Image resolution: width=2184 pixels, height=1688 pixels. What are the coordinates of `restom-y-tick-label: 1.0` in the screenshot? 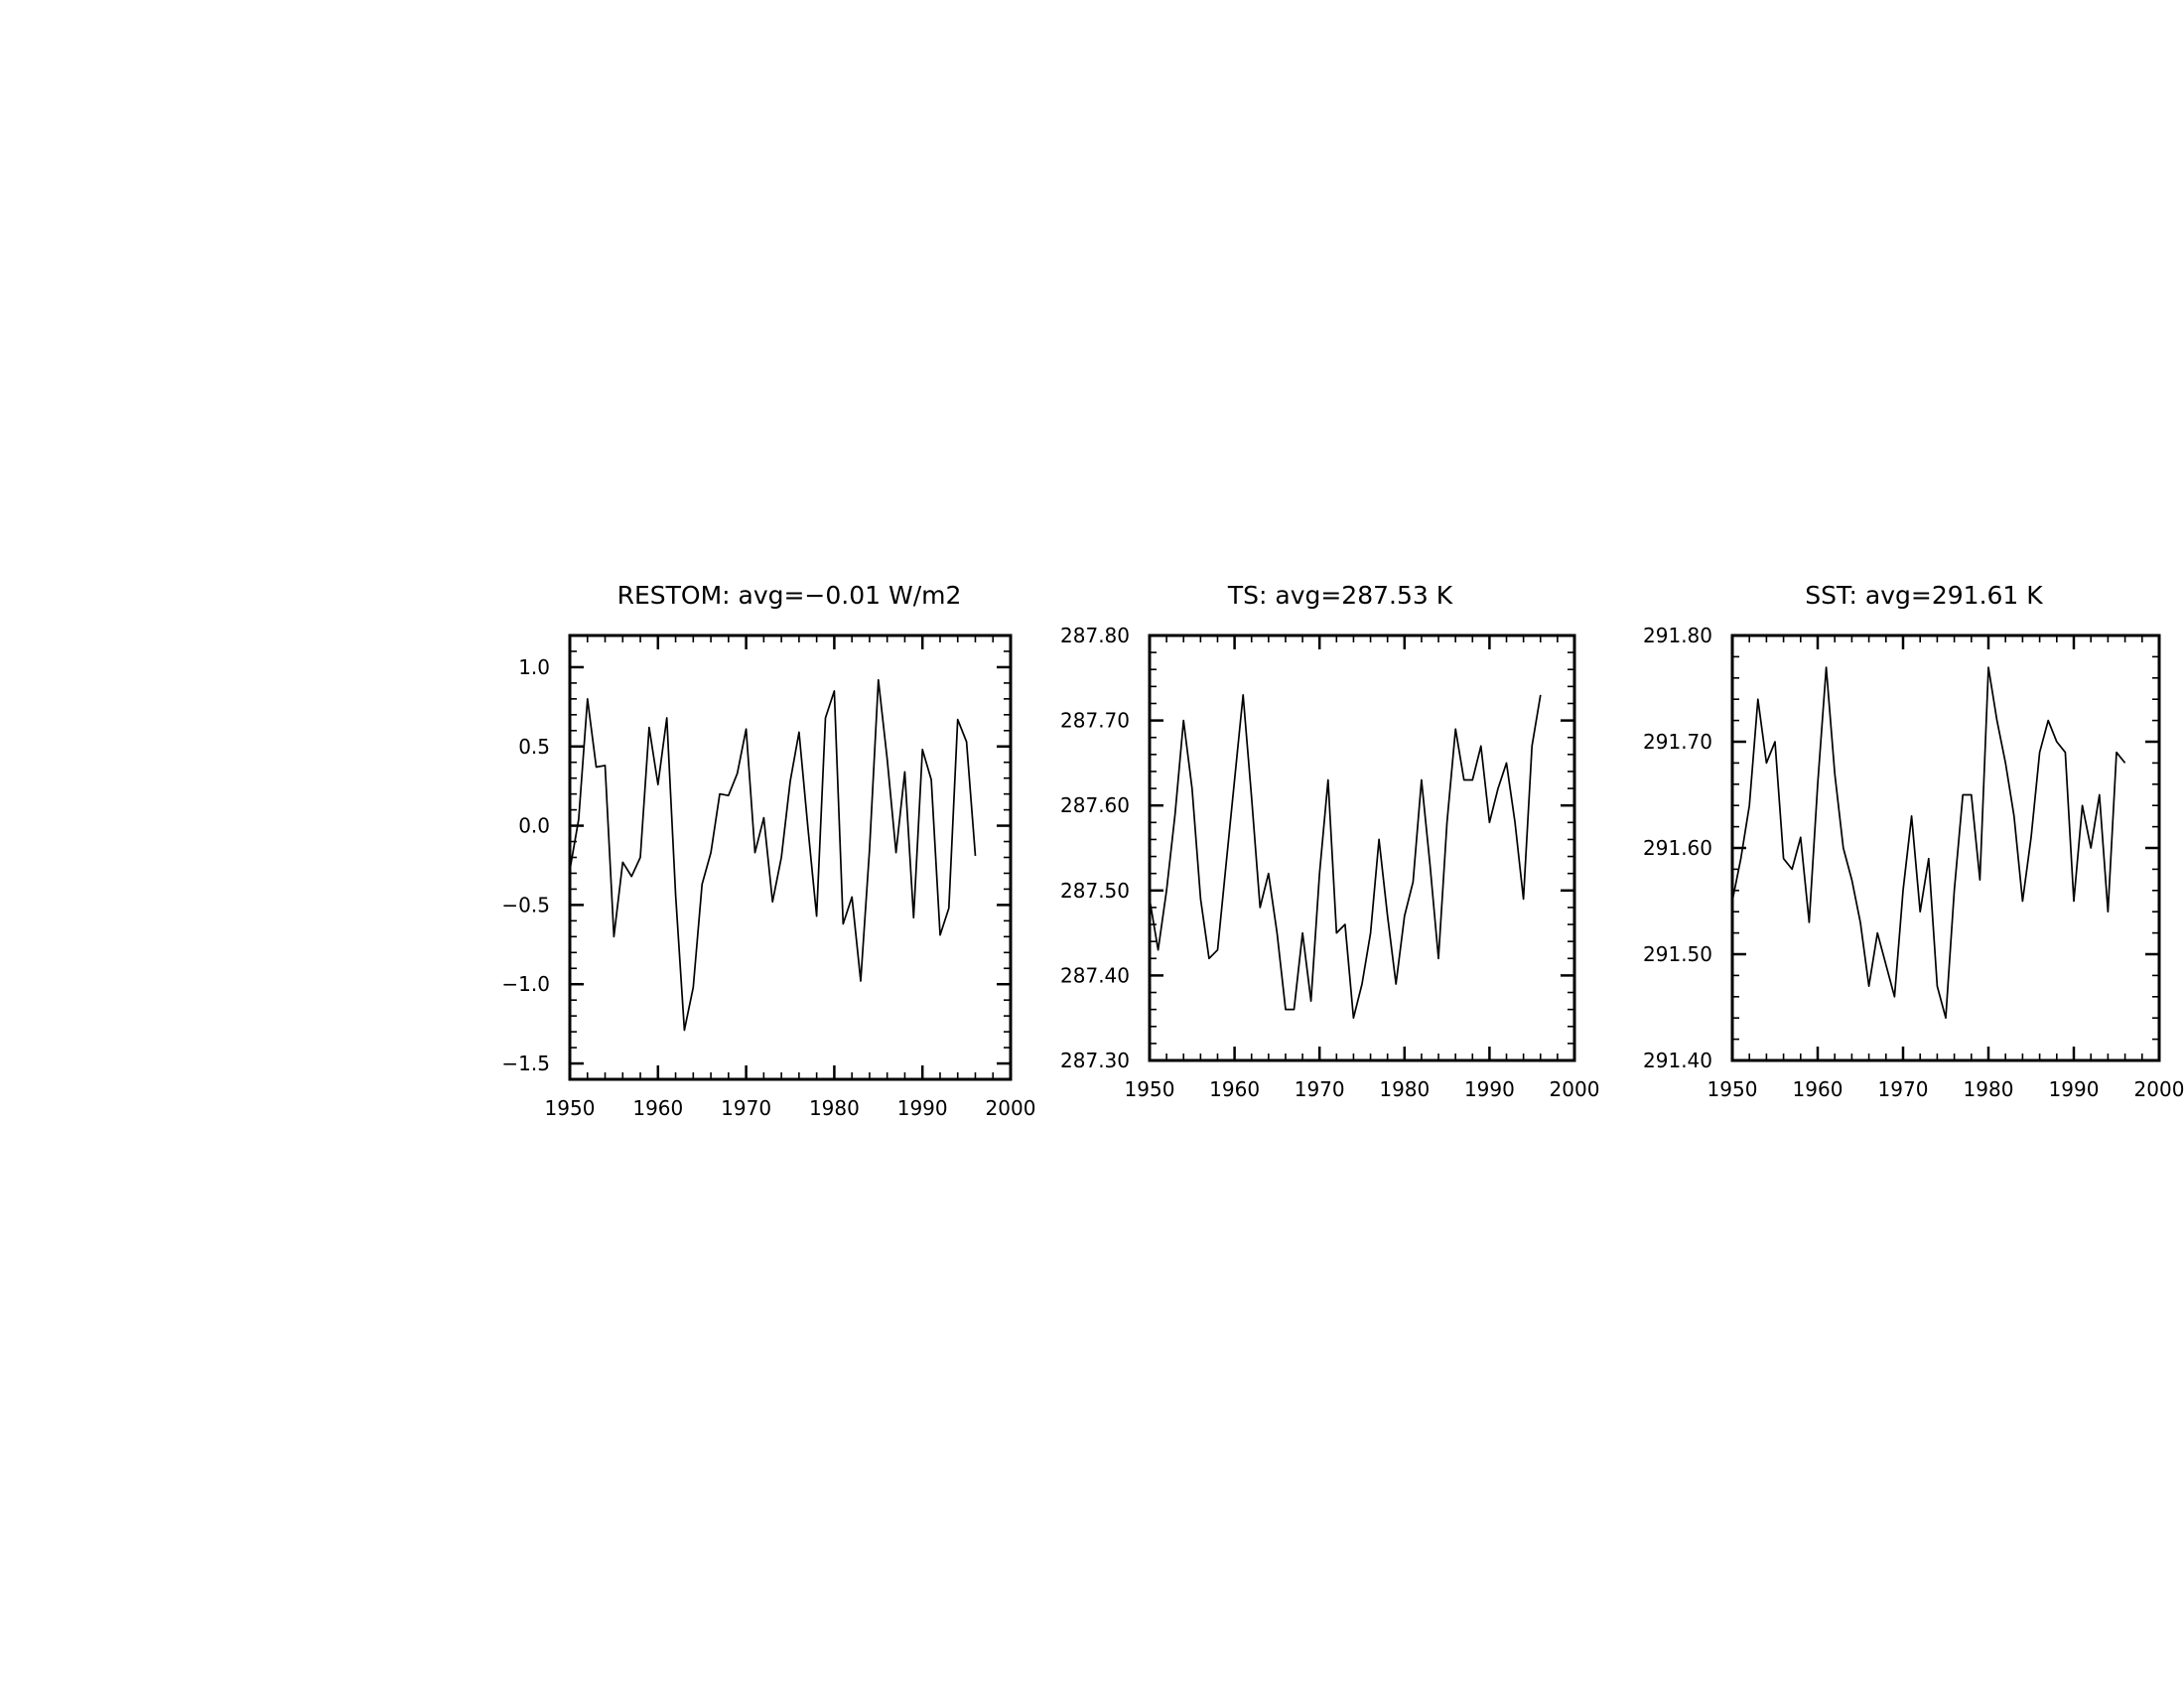 It's located at (534, 667).